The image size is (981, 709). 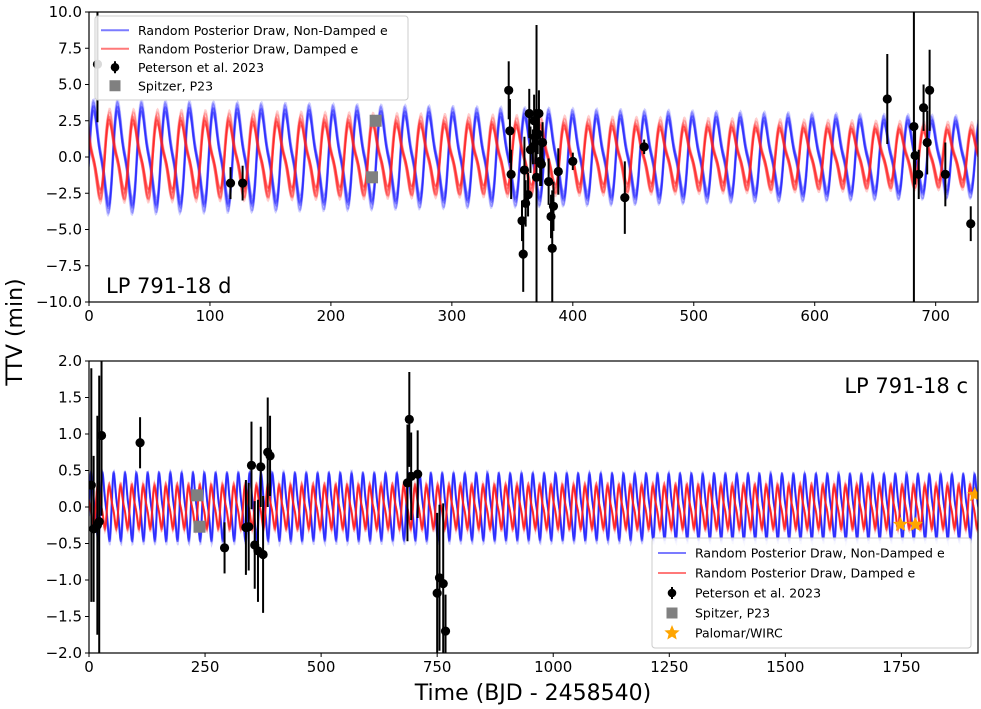 I want to click on y-tick-label: −1.0, so click(x=64, y=580).